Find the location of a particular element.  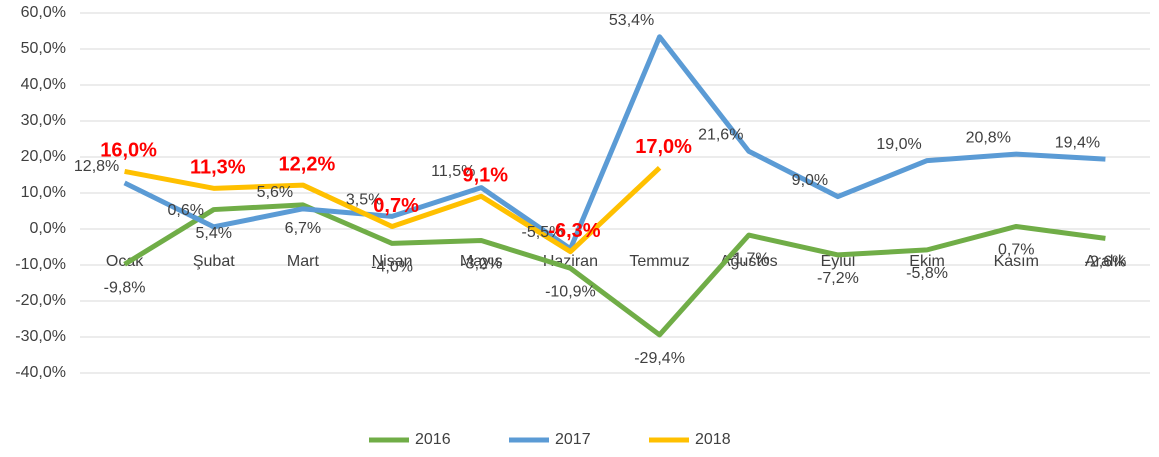

data-label: 6,7% is located at coordinates (303, 228).